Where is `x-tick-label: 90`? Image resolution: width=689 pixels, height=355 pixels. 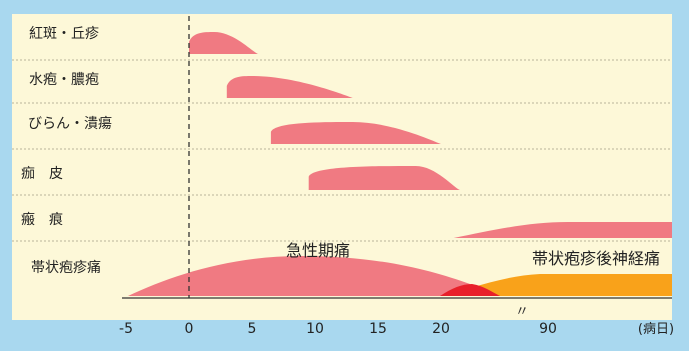 x-tick-label: 90 is located at coordinates (548, 329).